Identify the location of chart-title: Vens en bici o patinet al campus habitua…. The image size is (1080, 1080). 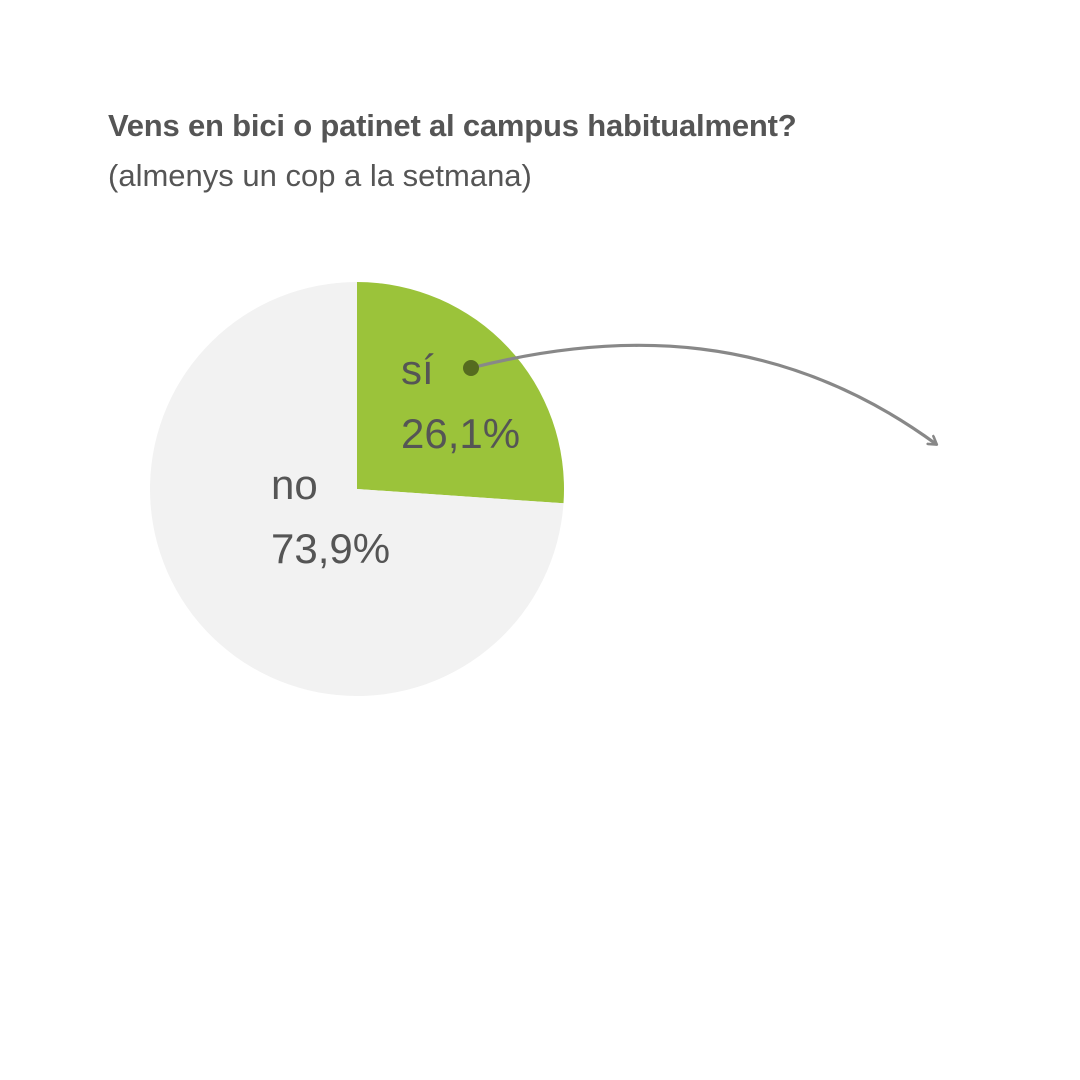
(452, 125).